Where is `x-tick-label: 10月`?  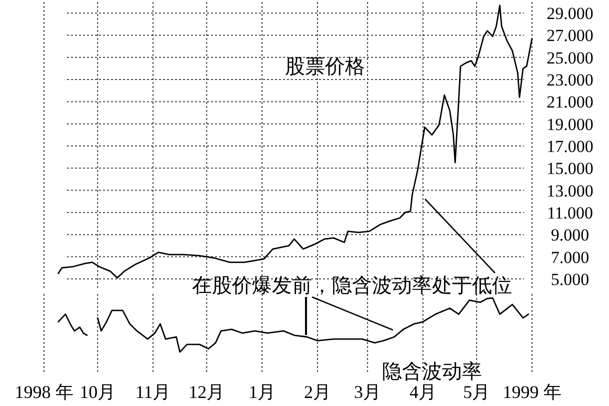
x-tick-label: 10月 is located at coordinates (98, 392).